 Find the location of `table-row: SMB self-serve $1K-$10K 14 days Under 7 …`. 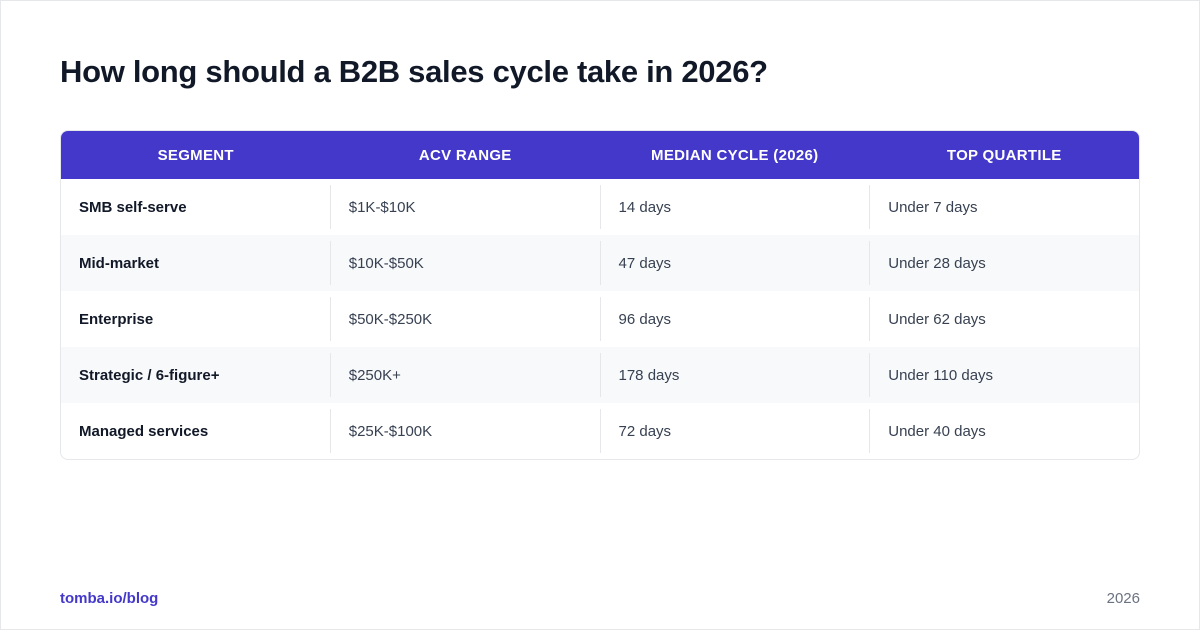

table-row: SMB self-serve $1K-$10K 14 days Under 7 … is located at coordinates (600, 207).